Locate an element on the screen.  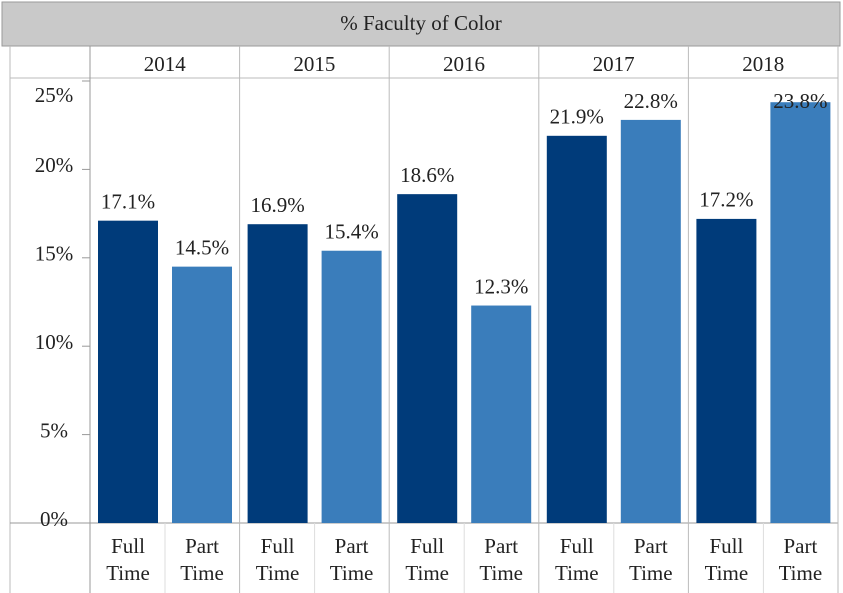
value-label: 14.5% is located at coordinates (202, 247).